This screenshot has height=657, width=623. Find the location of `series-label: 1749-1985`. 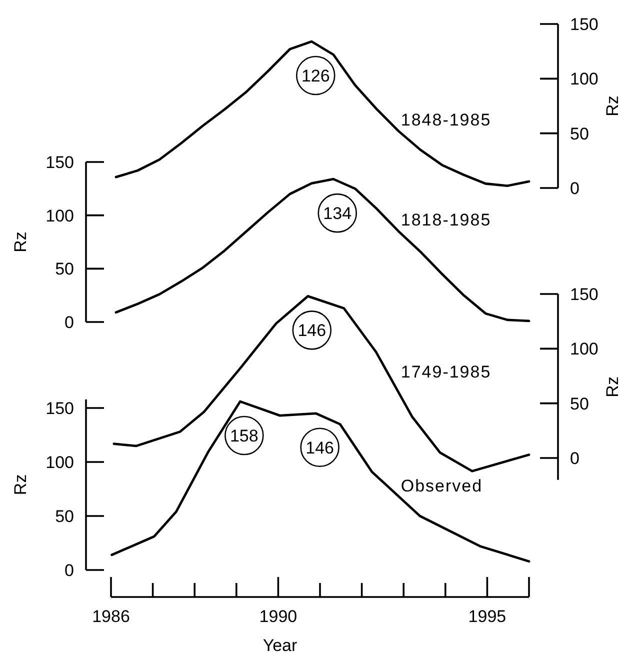

series-label: 1749-1985 is located at coordinates (446, 372).